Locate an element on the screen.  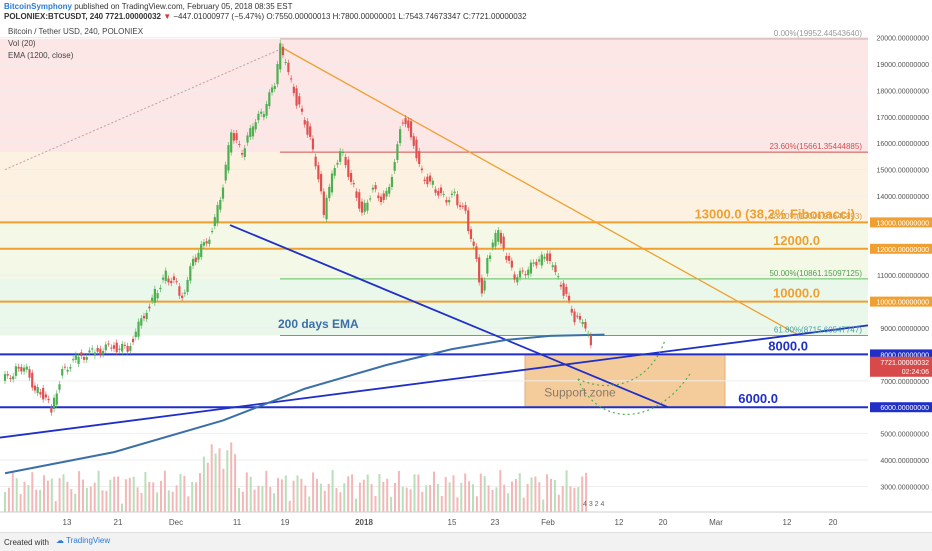
x-tick-label: Dec is located at coordinates (176, 522).